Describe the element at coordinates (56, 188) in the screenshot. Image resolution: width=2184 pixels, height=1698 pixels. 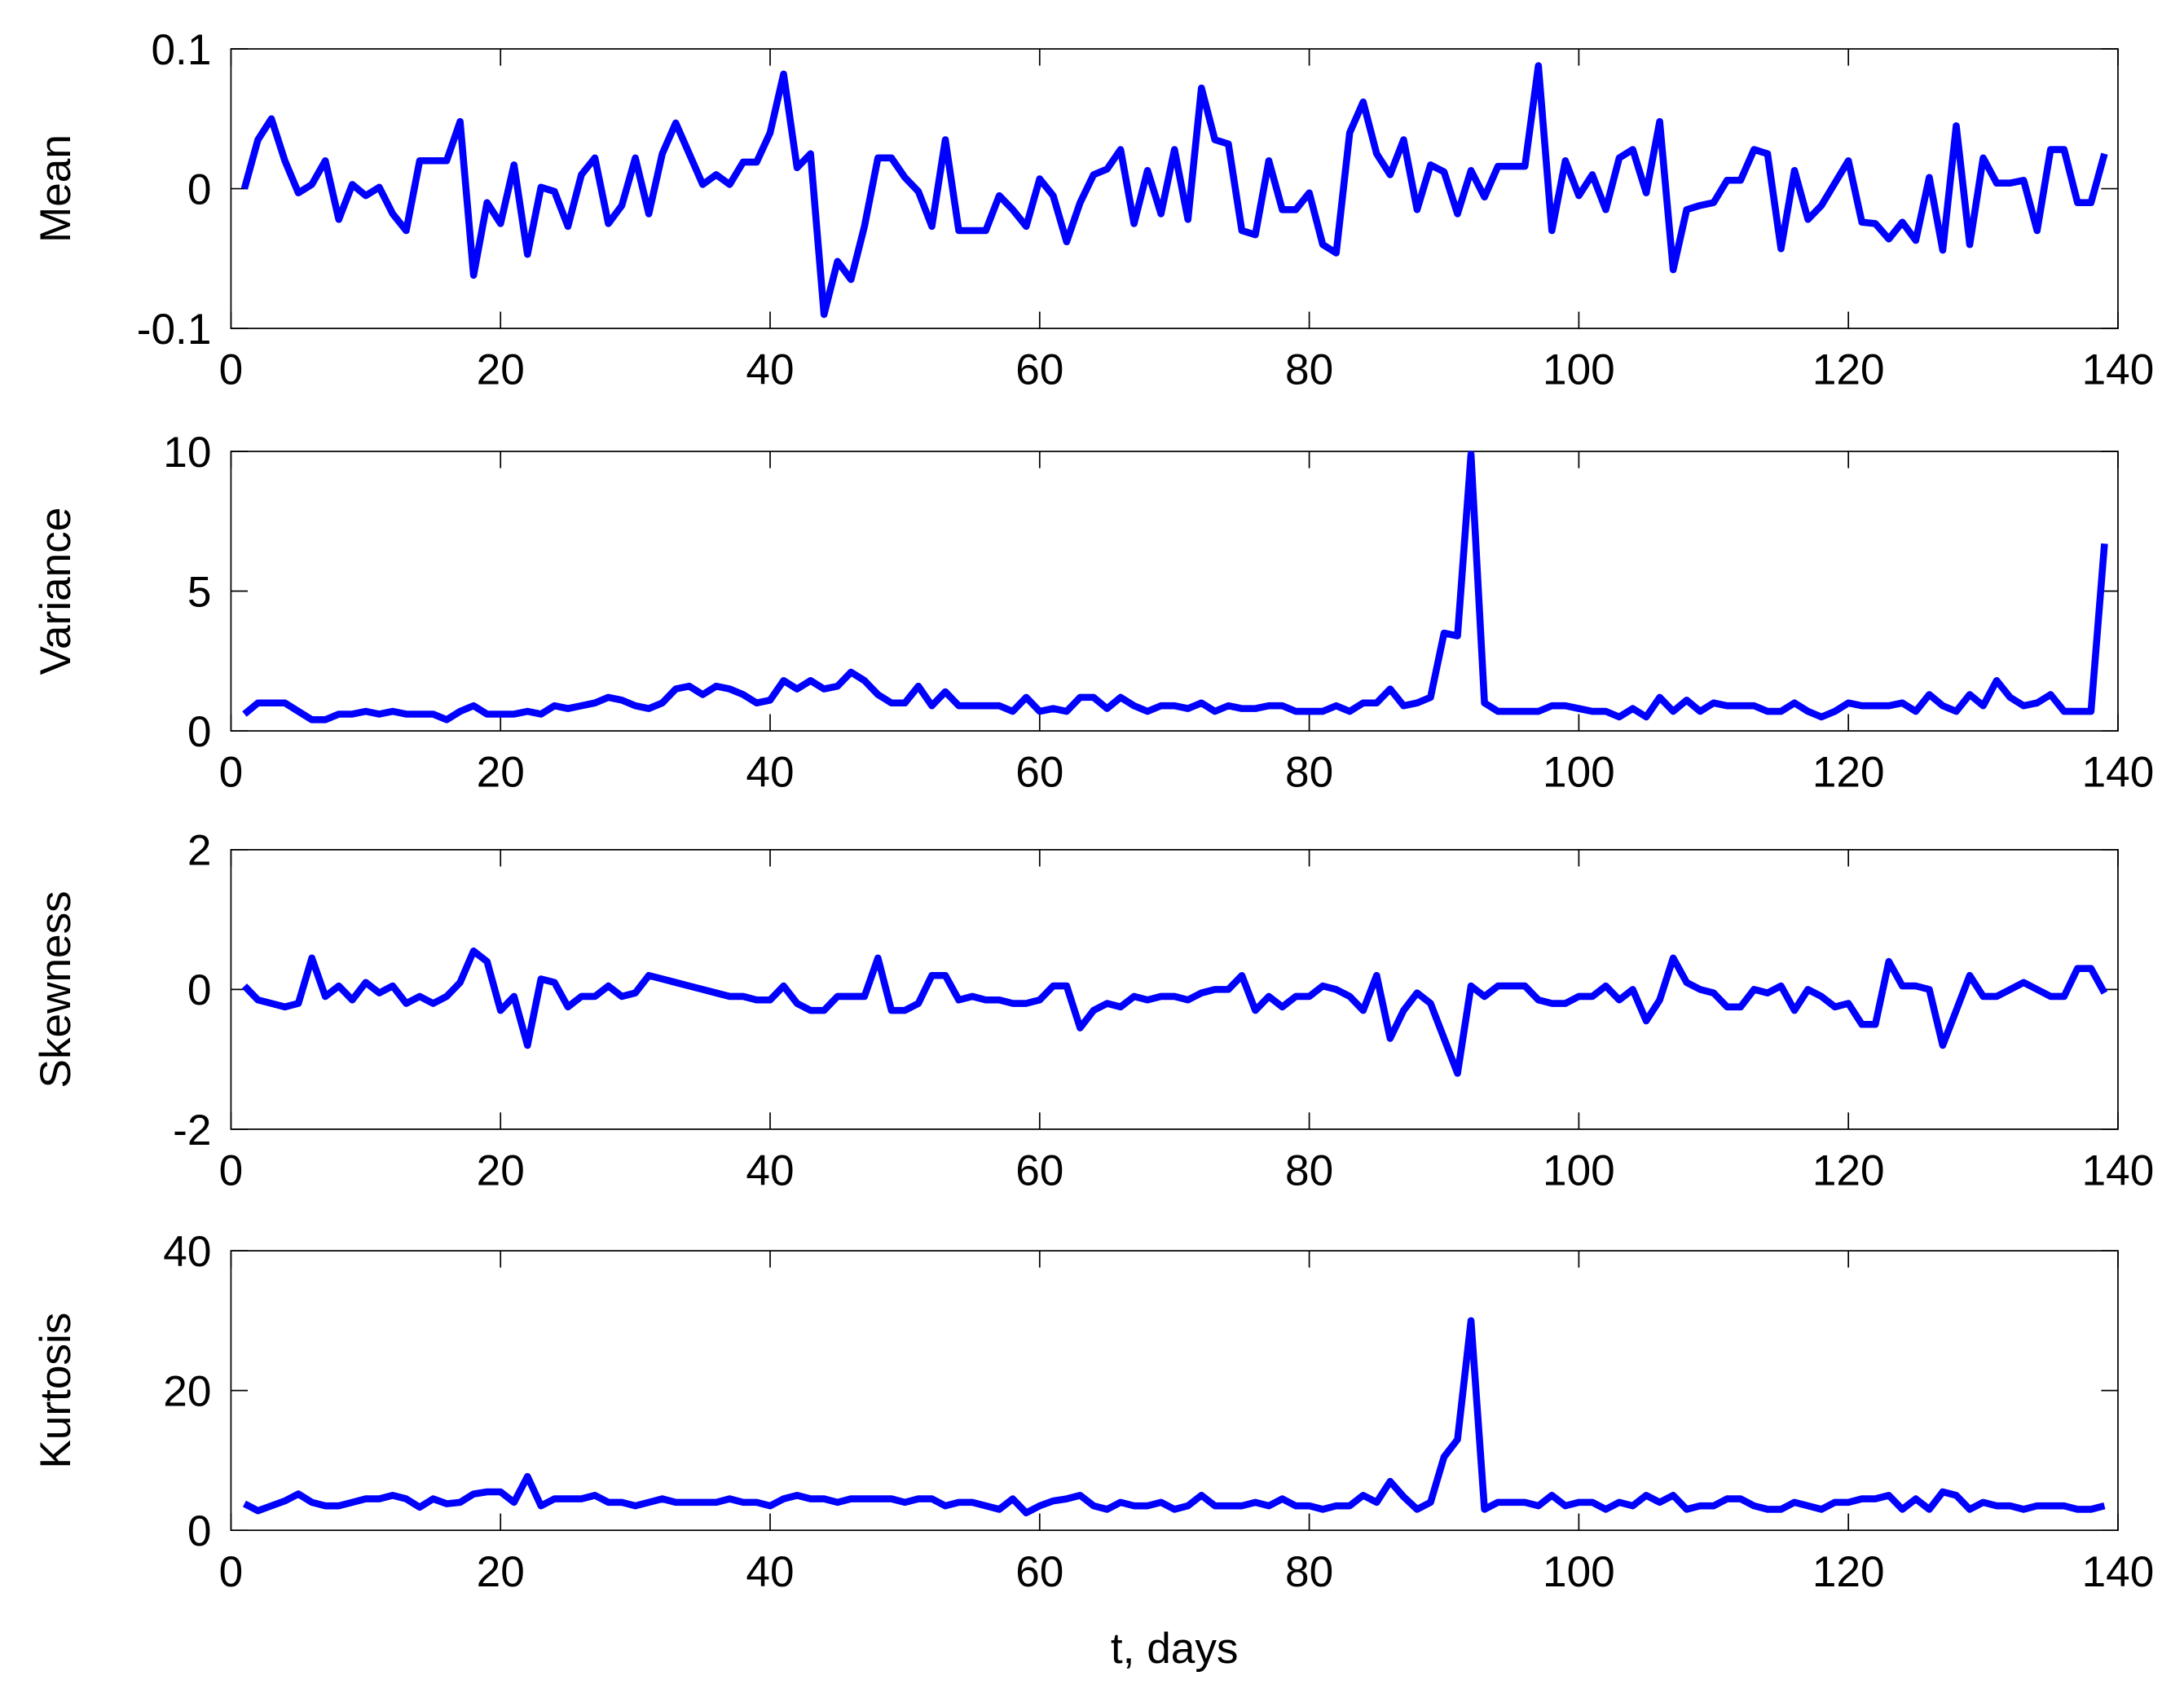
I see `y-axis-label: Mean` at that location.